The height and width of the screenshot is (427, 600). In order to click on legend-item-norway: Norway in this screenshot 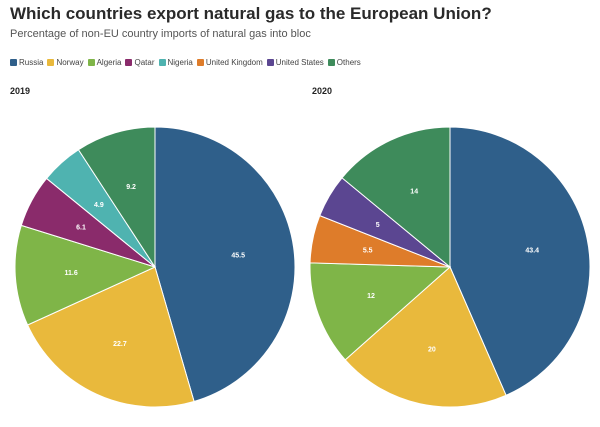, I will do `click(65, 62)`.